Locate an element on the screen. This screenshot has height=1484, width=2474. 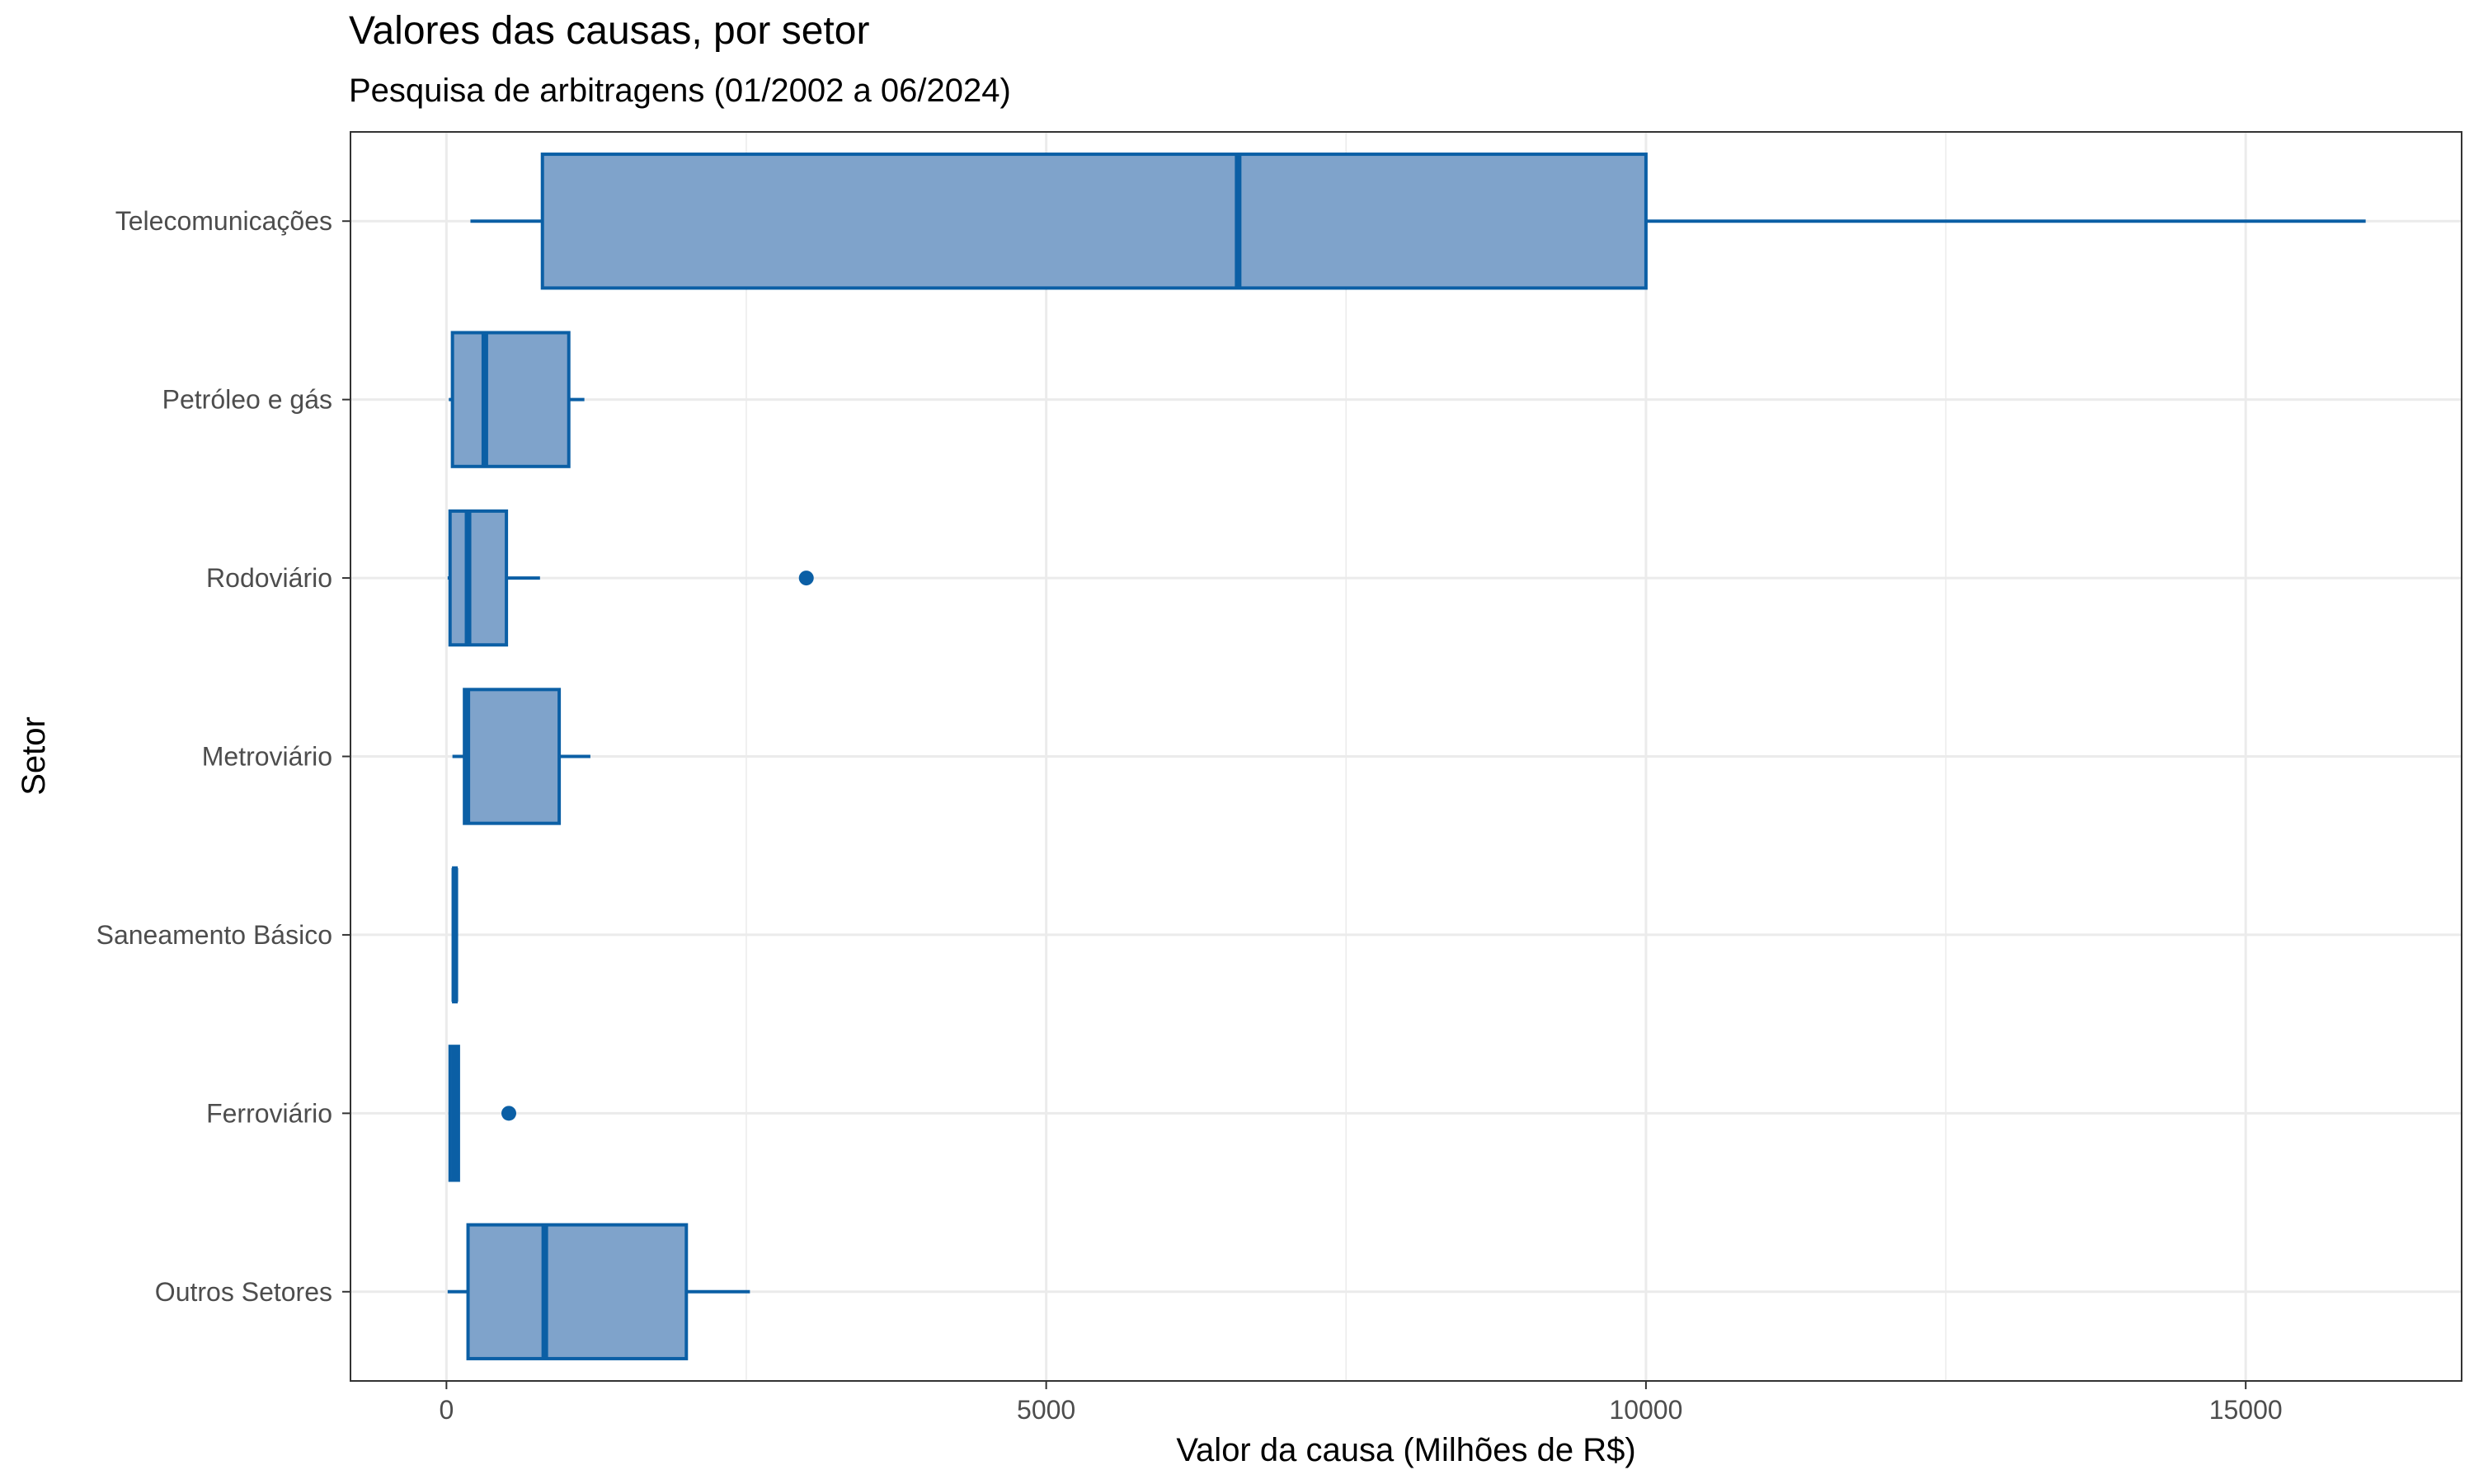
y-tick-label: Rodoviário is located at coordinates (269, 578).